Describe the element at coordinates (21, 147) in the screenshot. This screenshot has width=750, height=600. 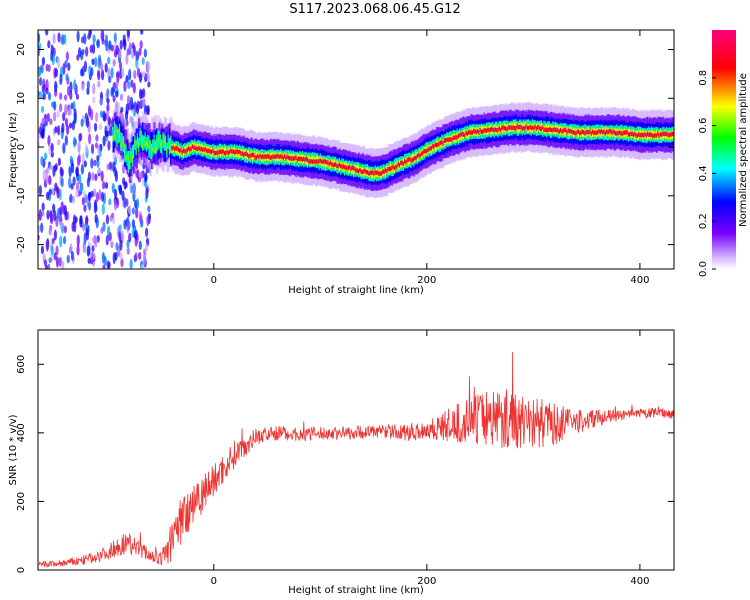
I see `spectrogram-y-tick-label: 0` at that location.